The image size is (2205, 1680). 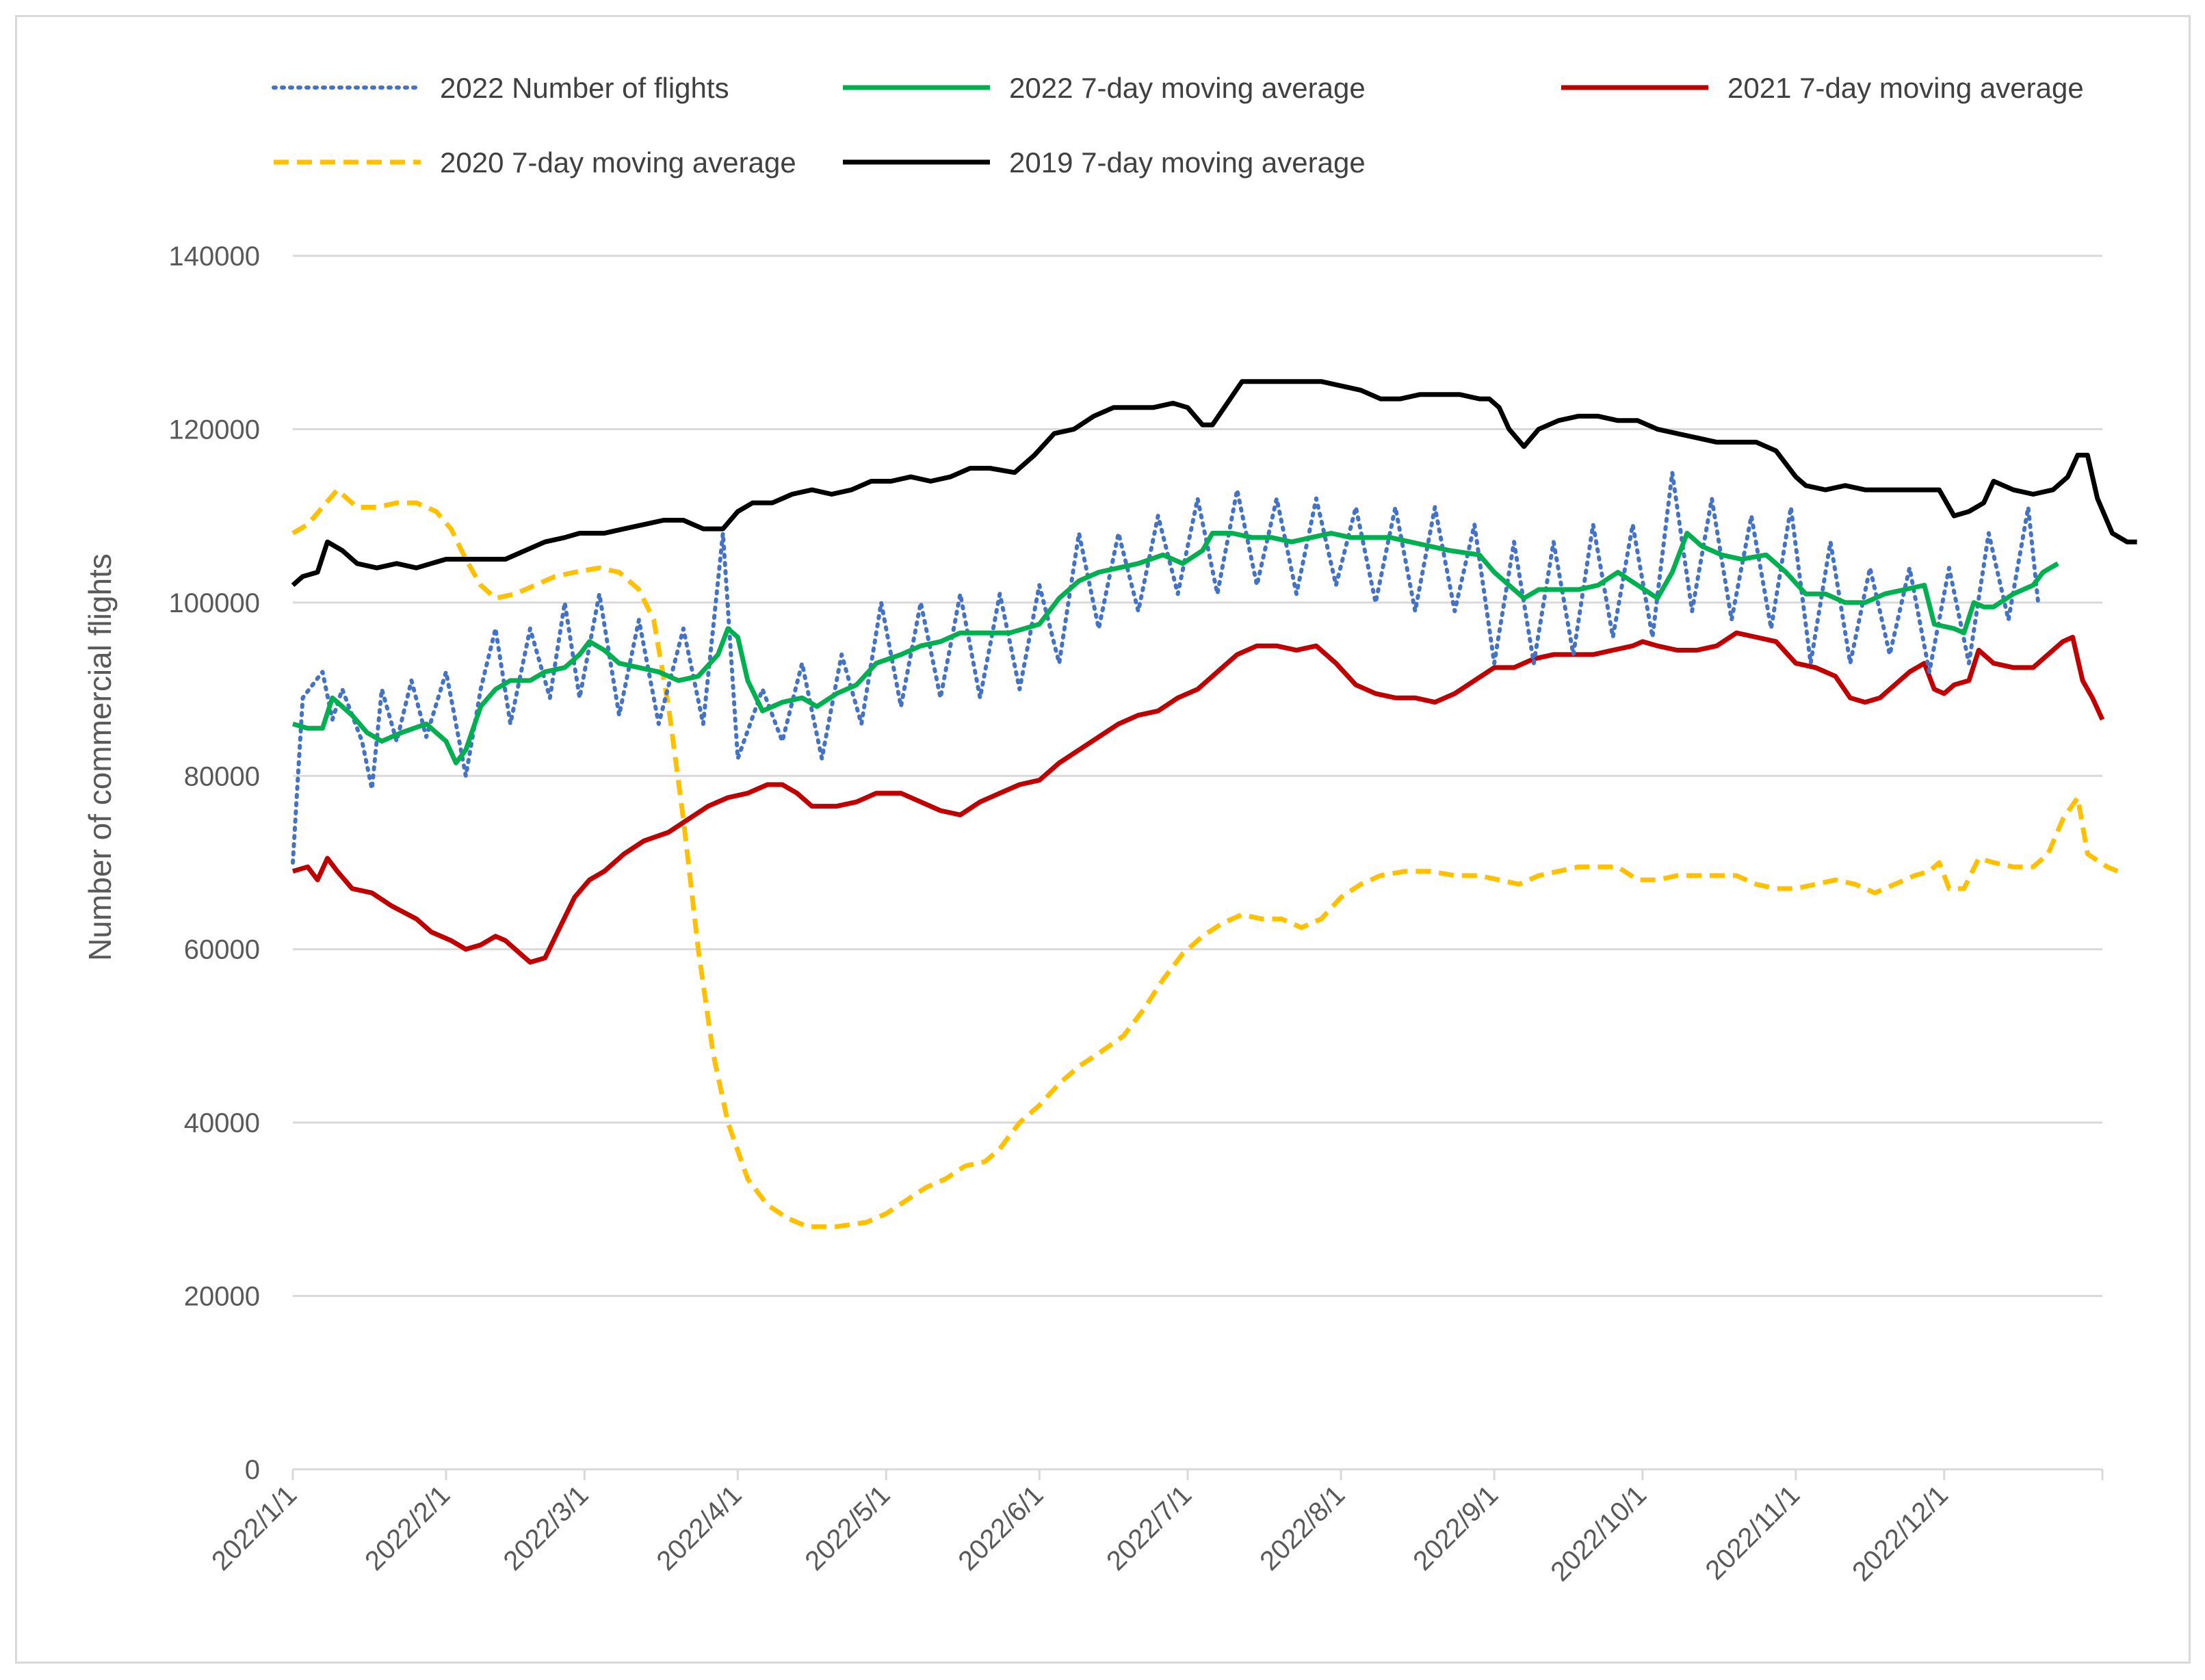 What do you see at coordinates (1149, 1528) in the screenshot?
I see `x-tick-label: 2022/7/1` at bounding box center [1149, 1528].